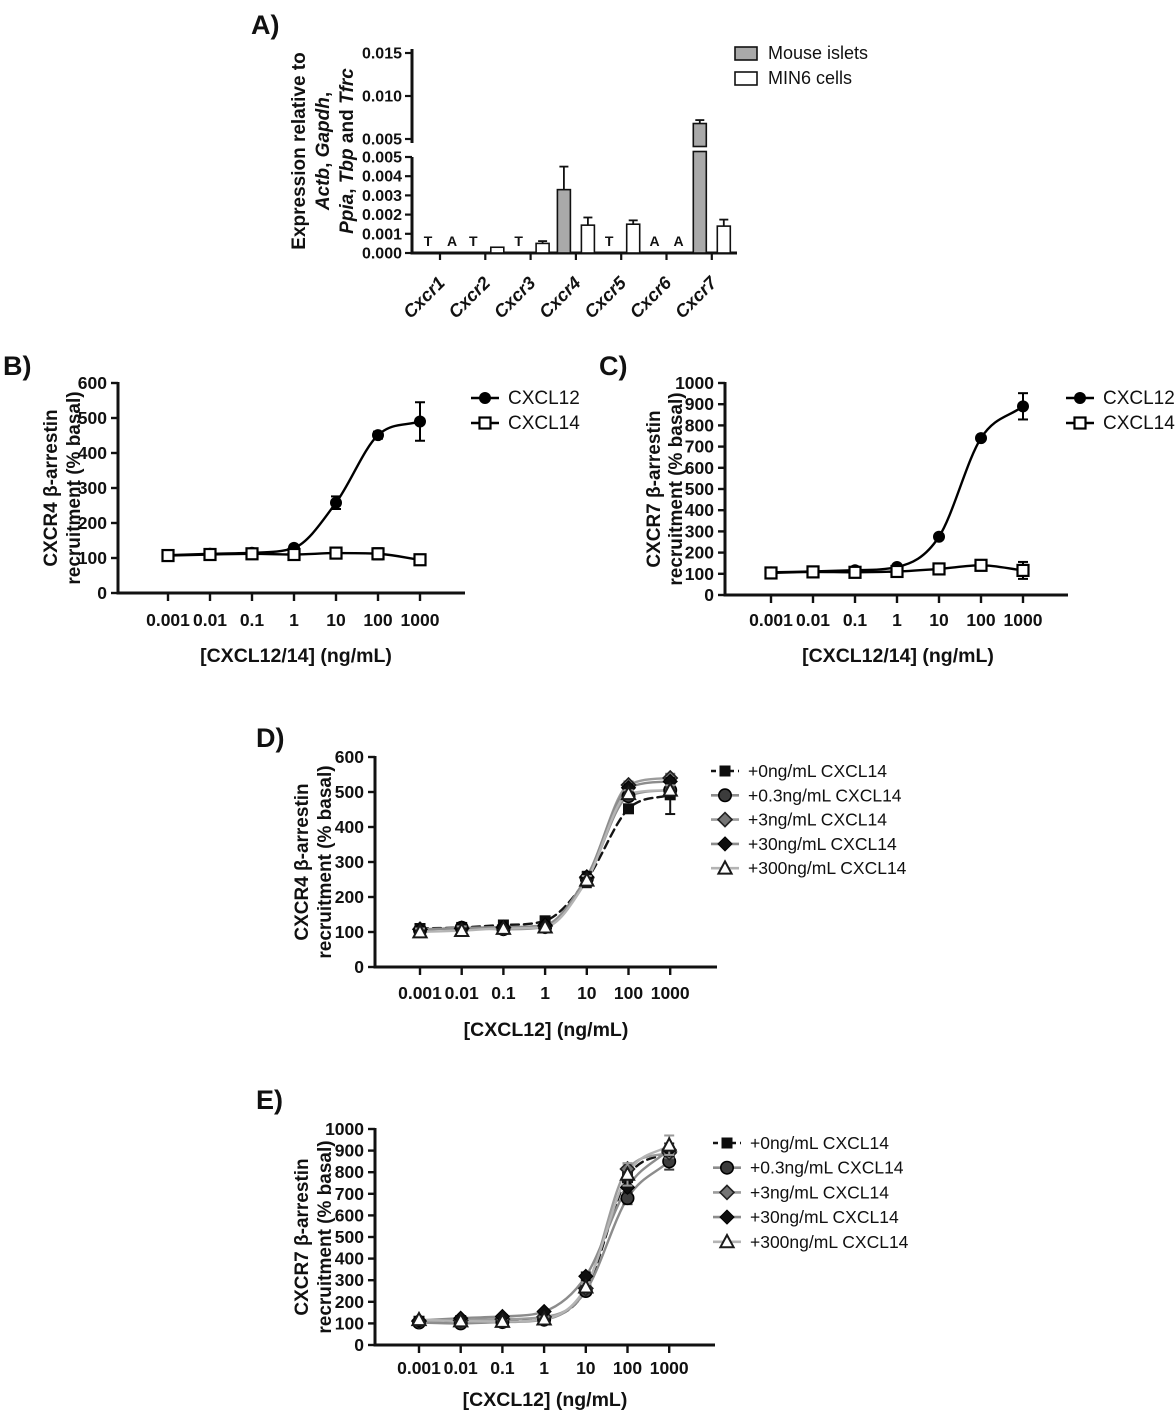 The image size is (1176, 1413). What do you see at coordinates (939, 620) in the screenshot?
I see `x-tick-label: 10` at bounding box center [939, 620].